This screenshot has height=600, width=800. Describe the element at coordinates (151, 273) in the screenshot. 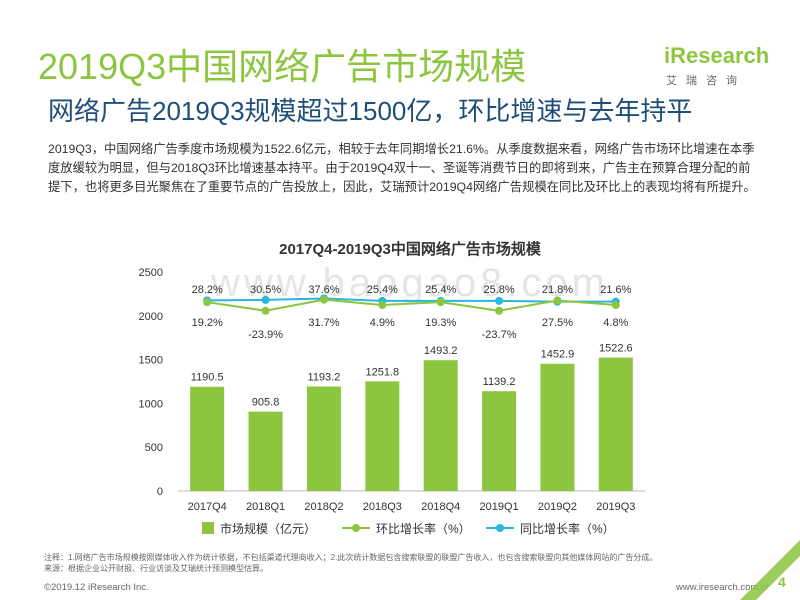

I see `y-tick-label: 2500` at that location.